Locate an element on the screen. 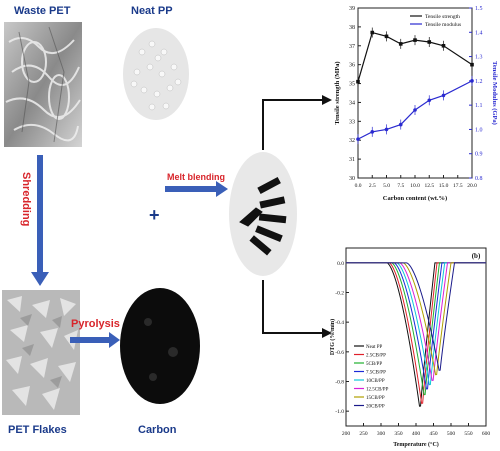 The width and height of the screenshot is (500, 451). x-tick-label: 17.5 is located at coordinates (458, 186).